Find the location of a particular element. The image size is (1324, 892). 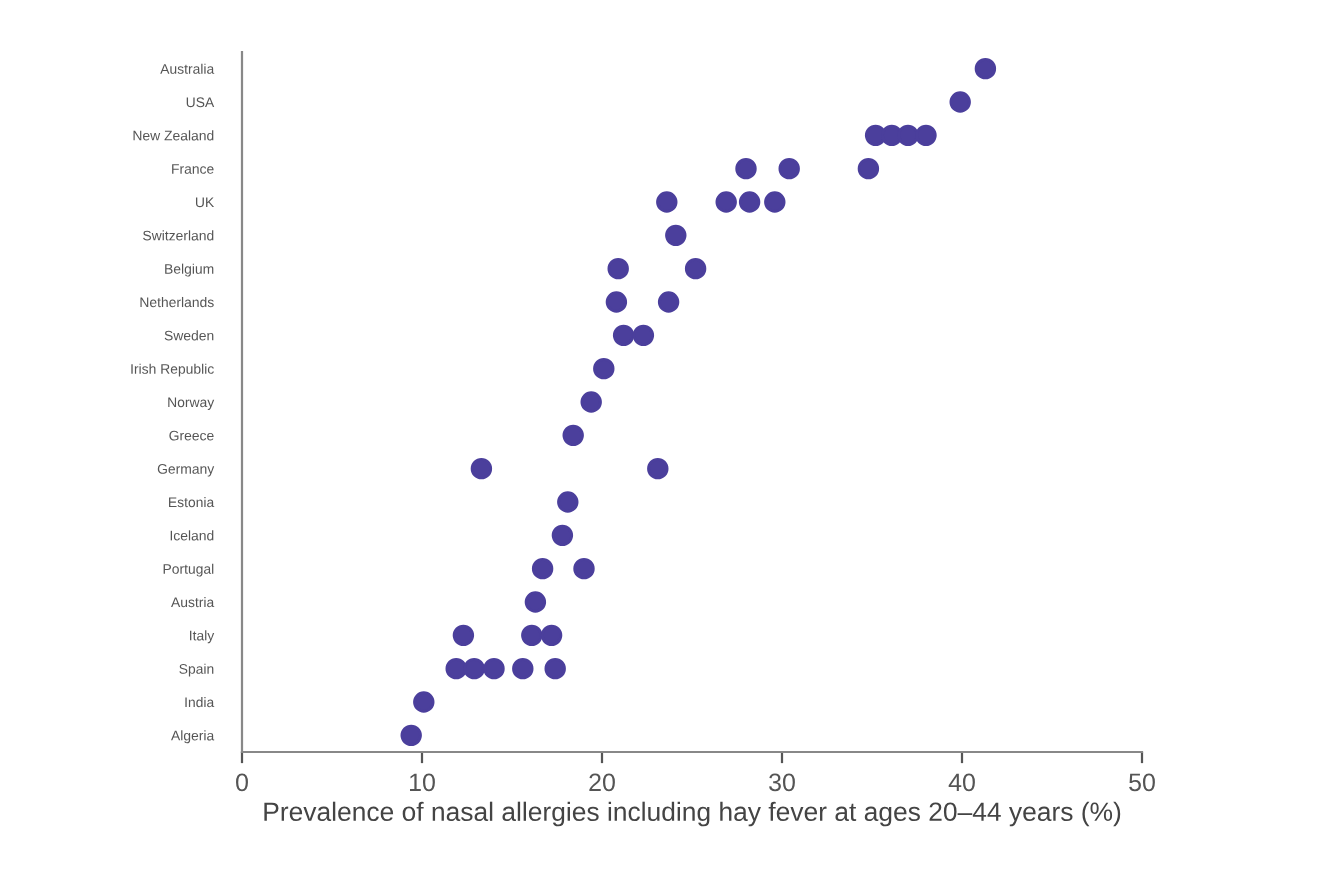

x-tick-label: 30 is located at coordinates (782, 782).